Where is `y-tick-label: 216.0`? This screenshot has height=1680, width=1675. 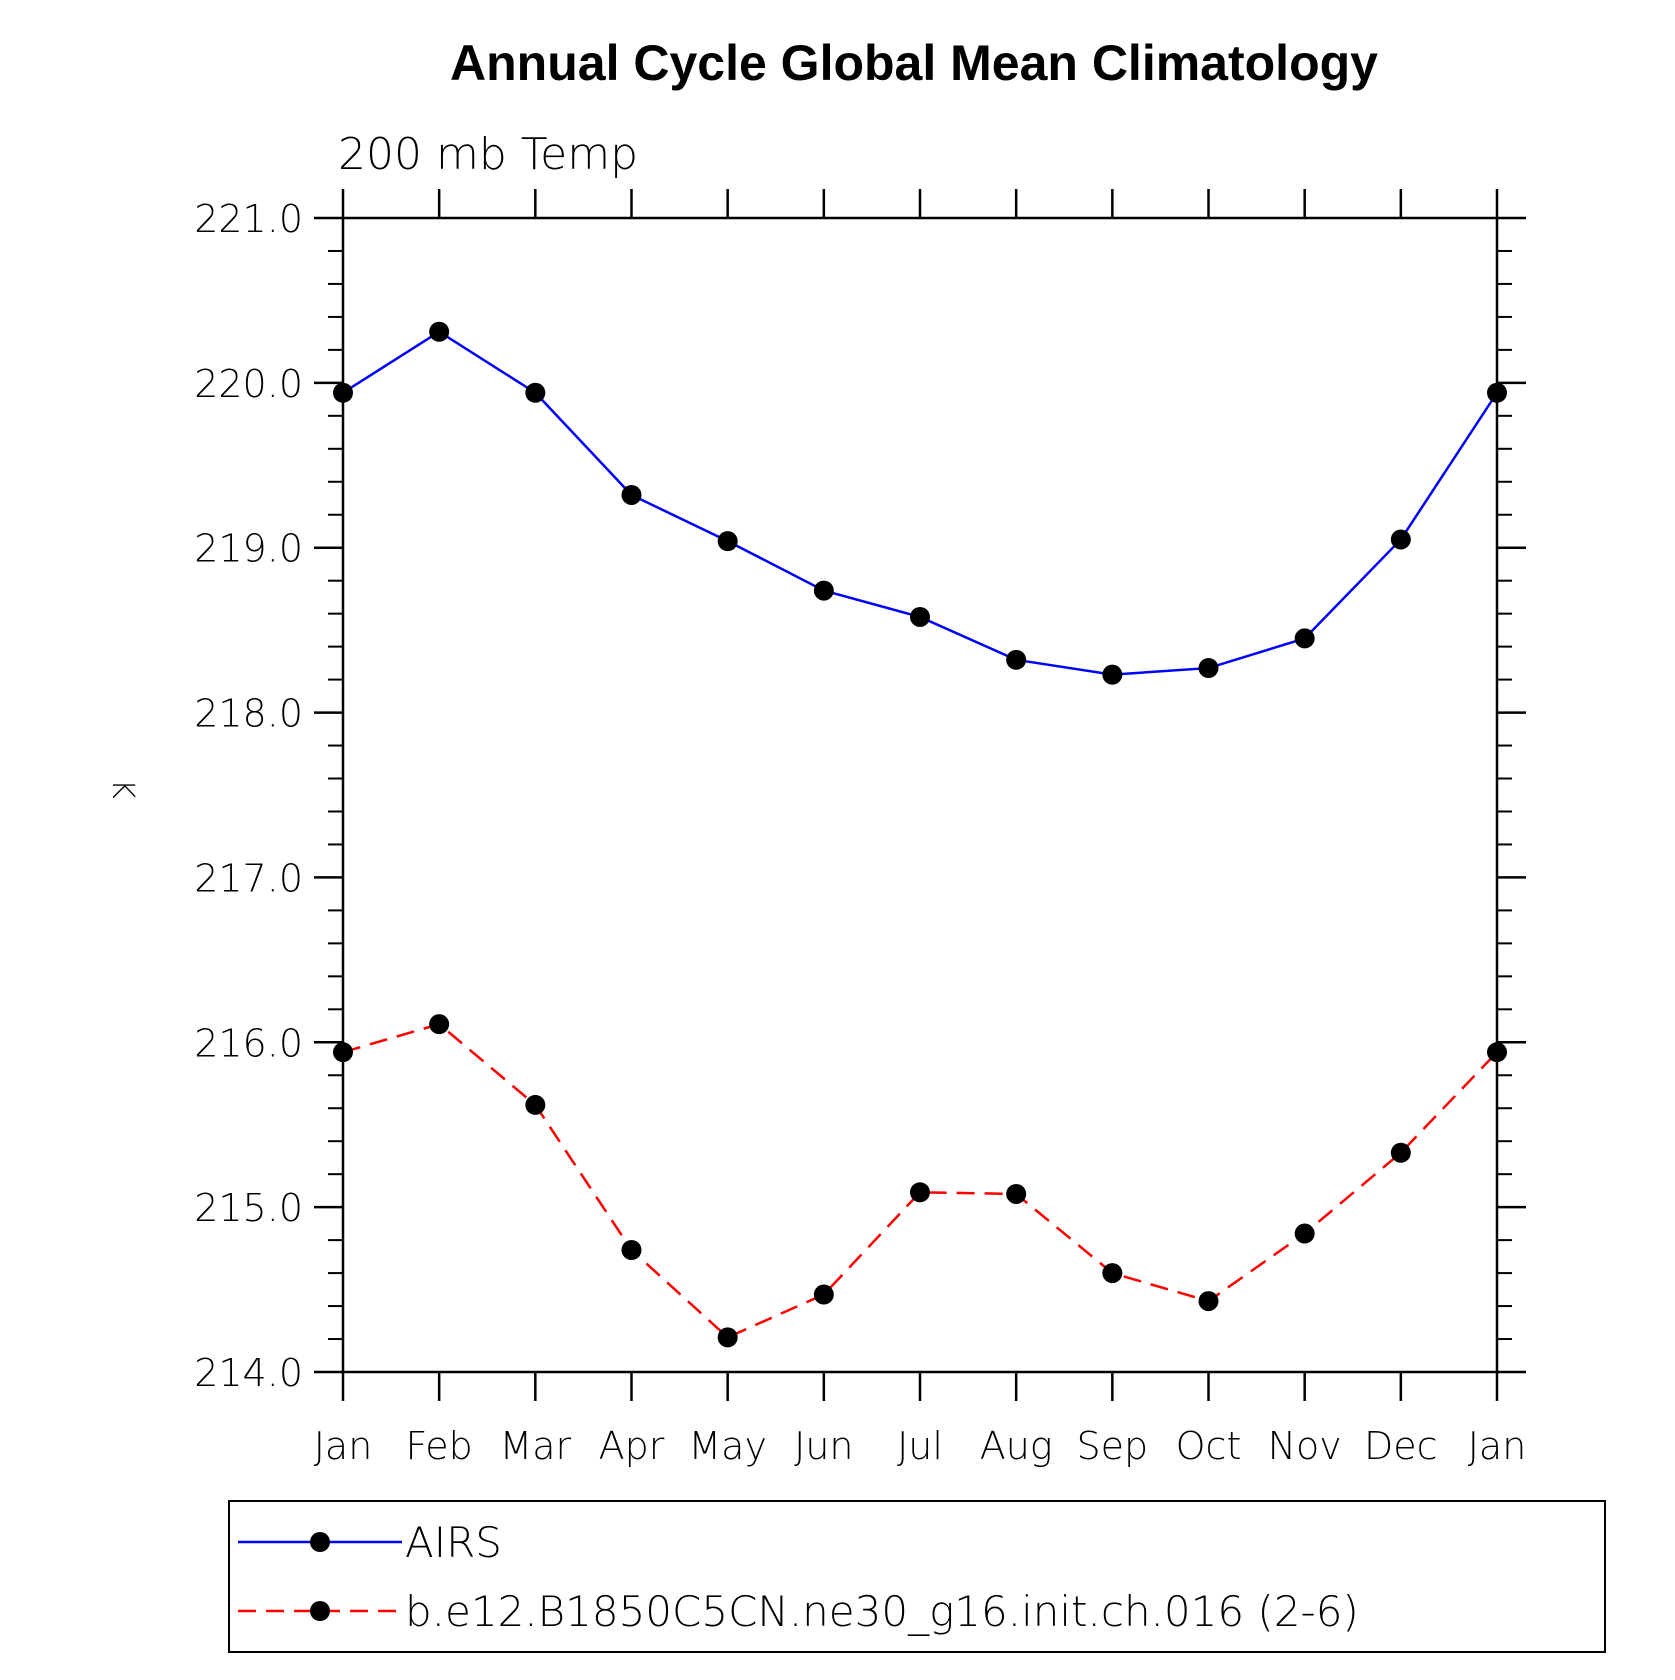 y-tick-label: 216.0 is located at coordinates (248, 1043).